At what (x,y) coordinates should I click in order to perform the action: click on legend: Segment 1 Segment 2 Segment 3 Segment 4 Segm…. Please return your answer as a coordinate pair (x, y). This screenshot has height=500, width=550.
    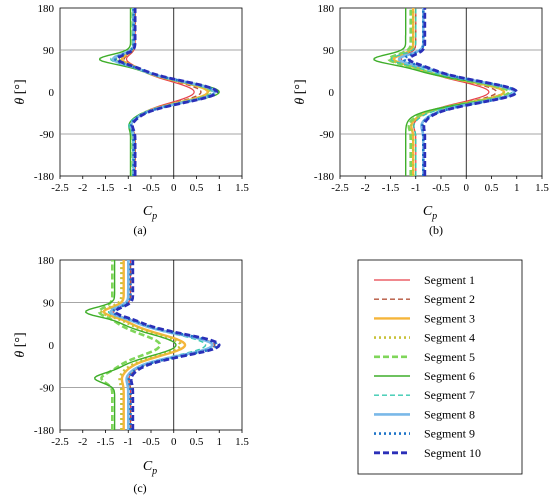
    Looking at the image, I should click on (440, 367).